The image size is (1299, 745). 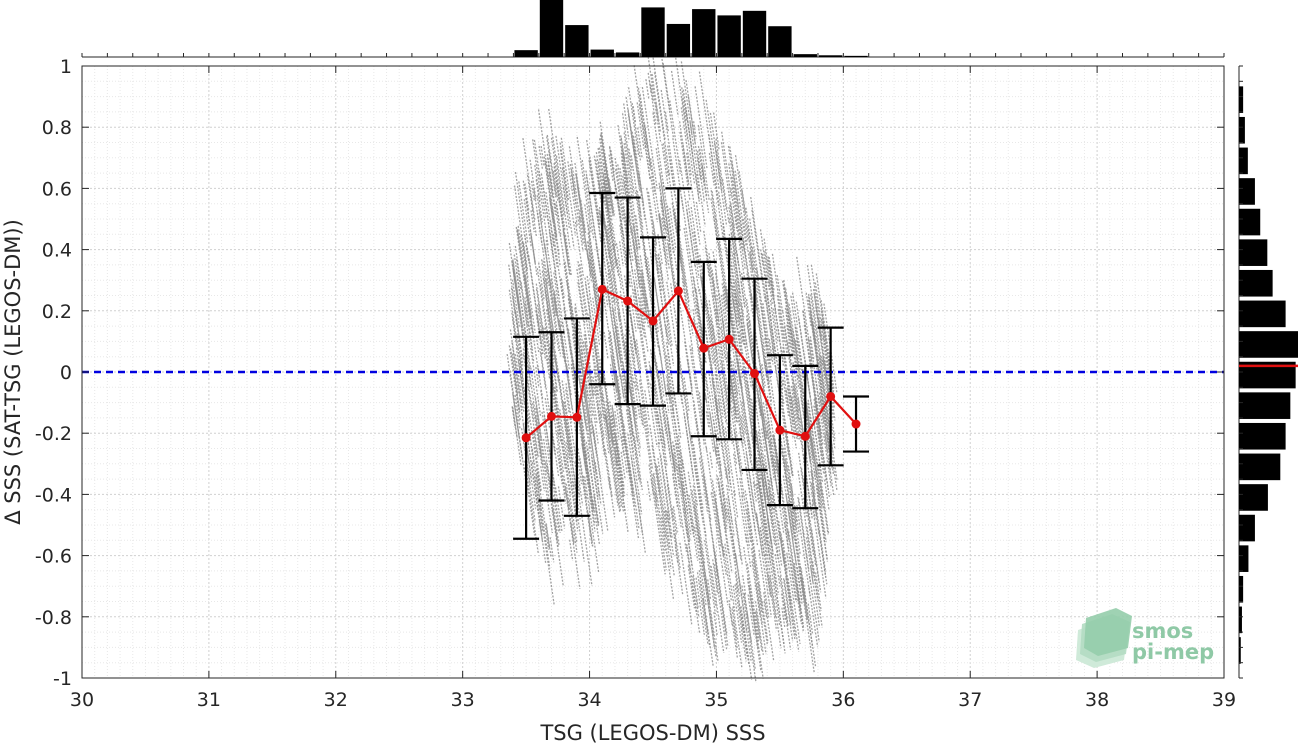 What do you see at coordinates (970, 700) in the screenshot?
I see `x-tick-label: 37` at bounding box center [970, 700].